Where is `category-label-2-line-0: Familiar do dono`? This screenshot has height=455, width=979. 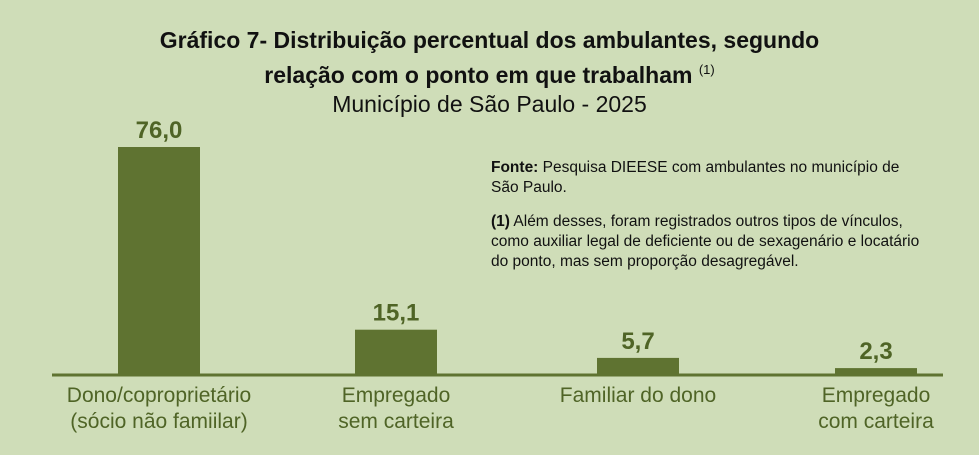
category-label-2-line-0: Familiar do dono is located at coordinates (638, 395).